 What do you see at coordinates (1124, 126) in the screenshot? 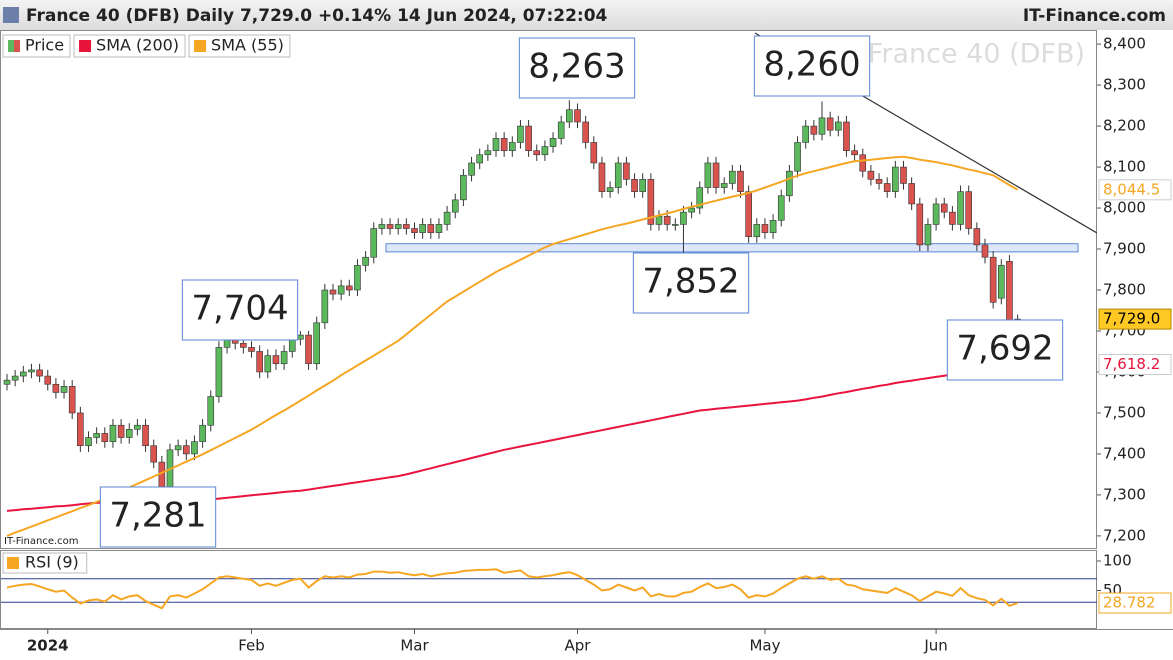
I see `y-tick-label: 8,200` at bounding box center [1124, 126].